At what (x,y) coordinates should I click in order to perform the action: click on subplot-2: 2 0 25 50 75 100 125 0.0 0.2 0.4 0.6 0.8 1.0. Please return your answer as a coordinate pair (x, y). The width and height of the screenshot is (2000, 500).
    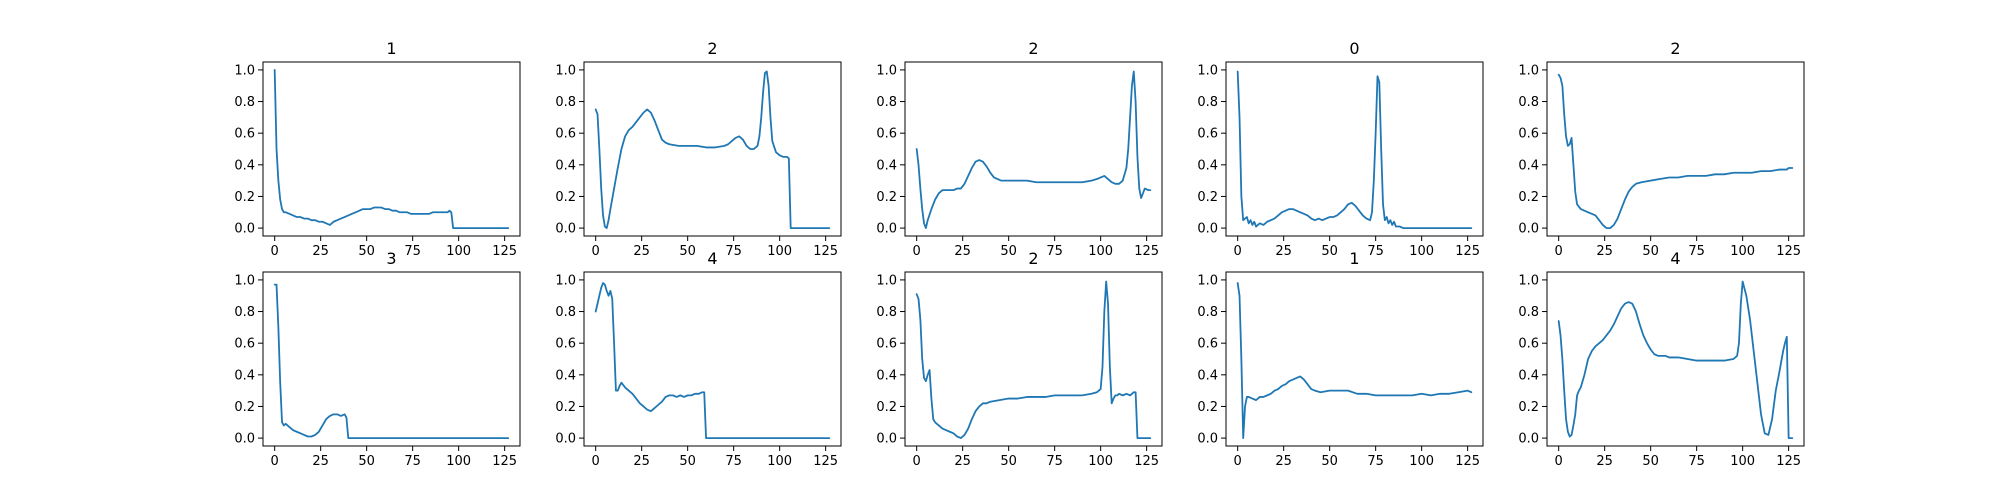
    Looking at the image, I should click on (698, 149).